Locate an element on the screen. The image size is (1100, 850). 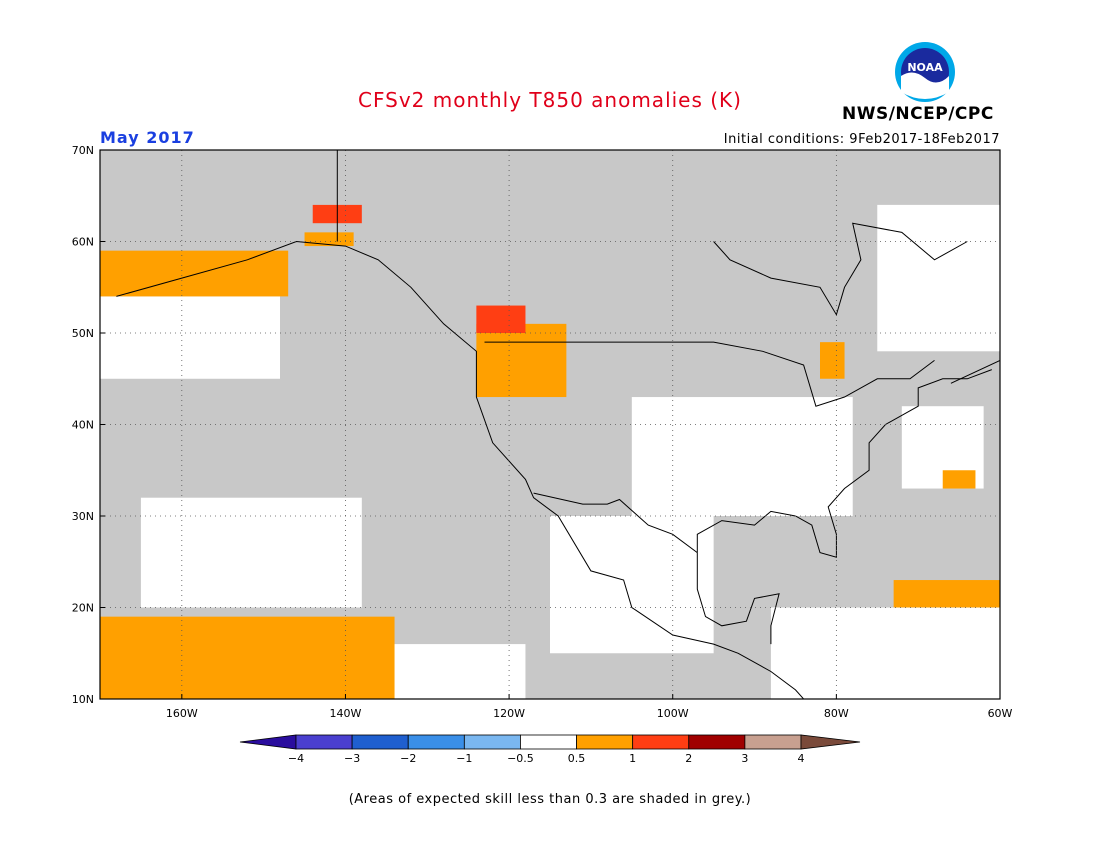
colorbar-group: −4 −3 −2 −1 −0.5 0.5 1 2 3 4 is located at coordinates (550, 749).